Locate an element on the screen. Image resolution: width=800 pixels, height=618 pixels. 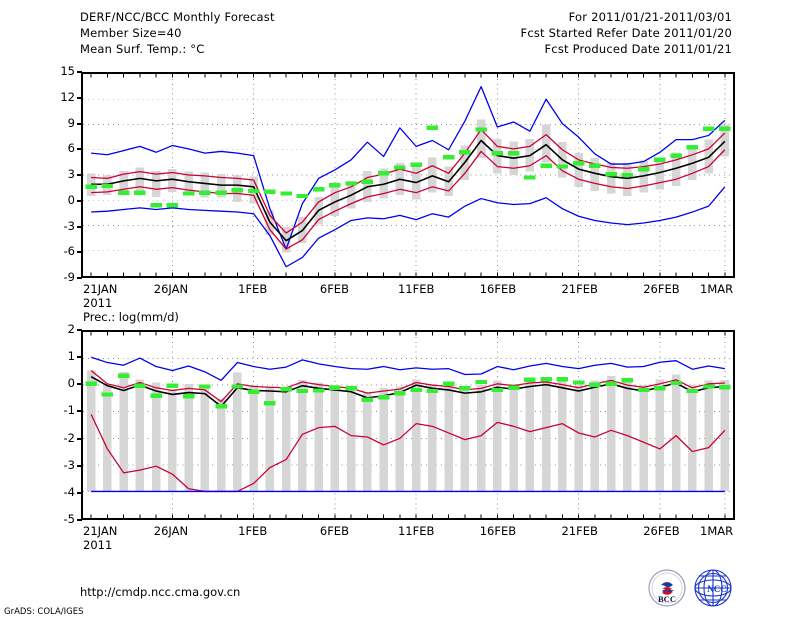
temperature-x-tick-label: 26FEB is located at coordinates (661, 289).